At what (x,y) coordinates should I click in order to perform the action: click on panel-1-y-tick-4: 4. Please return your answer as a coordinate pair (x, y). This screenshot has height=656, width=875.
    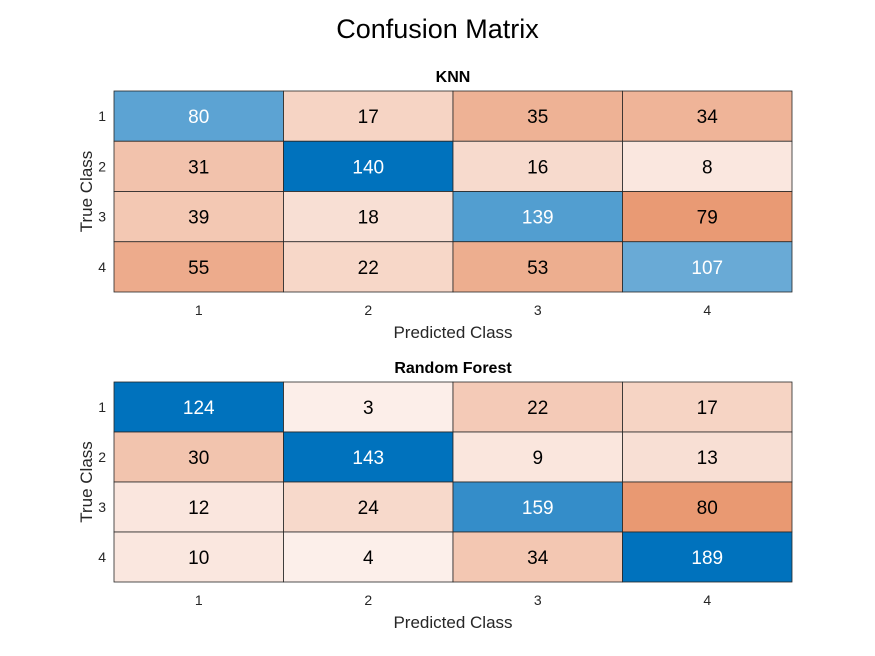
    Looking at the image, I should click on (102, 267).